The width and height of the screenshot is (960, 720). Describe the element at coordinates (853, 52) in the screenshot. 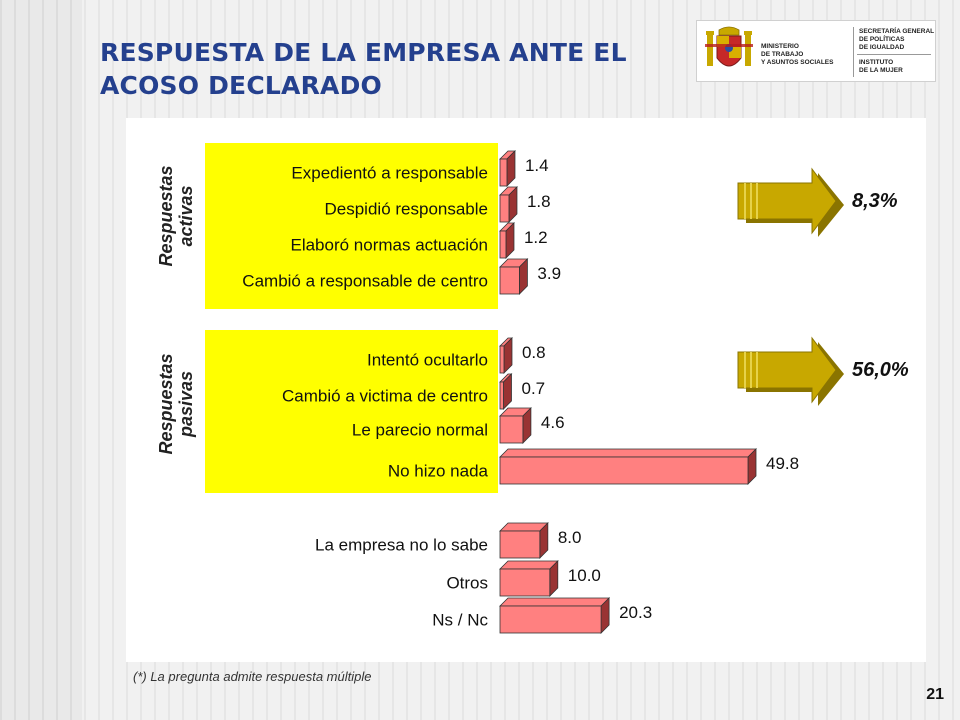

I see `logo-divider` at that location.